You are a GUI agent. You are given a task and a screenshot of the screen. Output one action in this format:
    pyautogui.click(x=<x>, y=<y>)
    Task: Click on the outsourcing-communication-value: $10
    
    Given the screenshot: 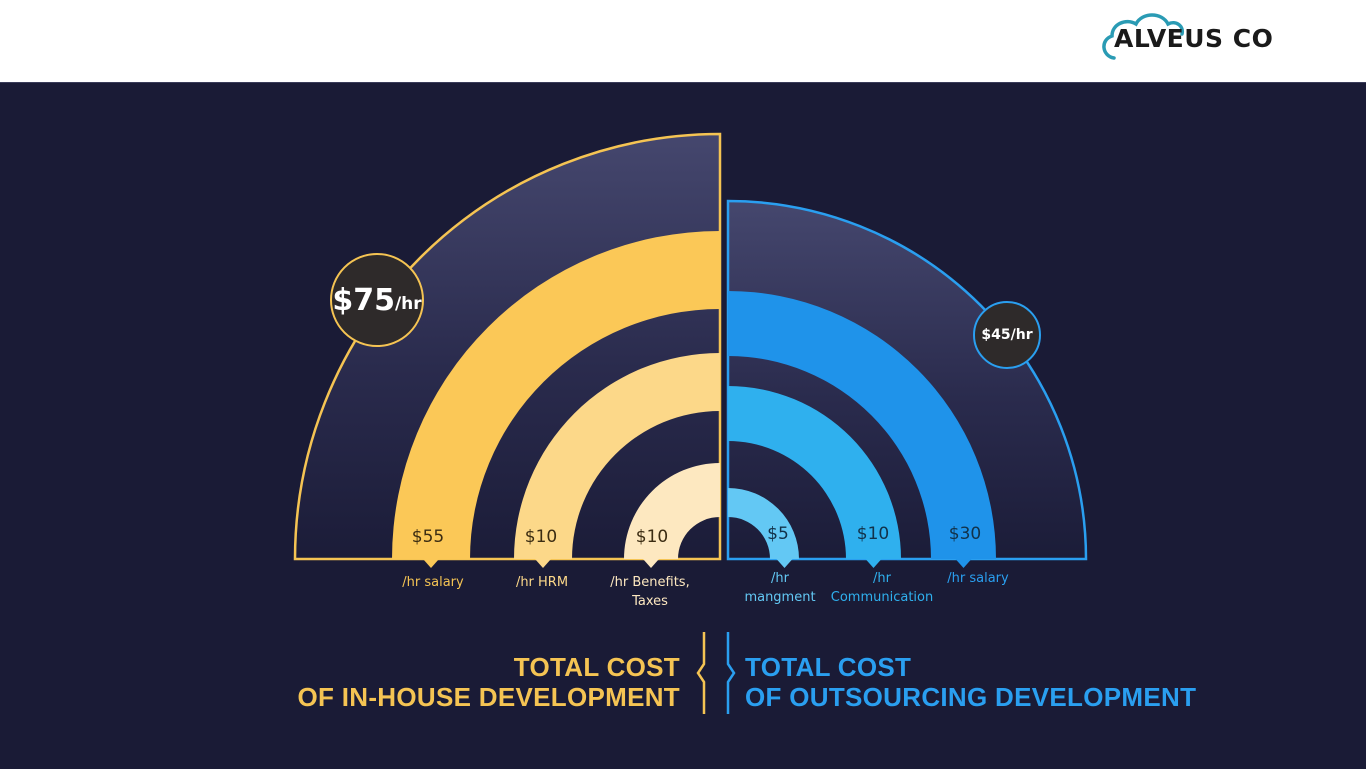 What is the action you would take?
    pyautogui.click(x=873, y=534)
    